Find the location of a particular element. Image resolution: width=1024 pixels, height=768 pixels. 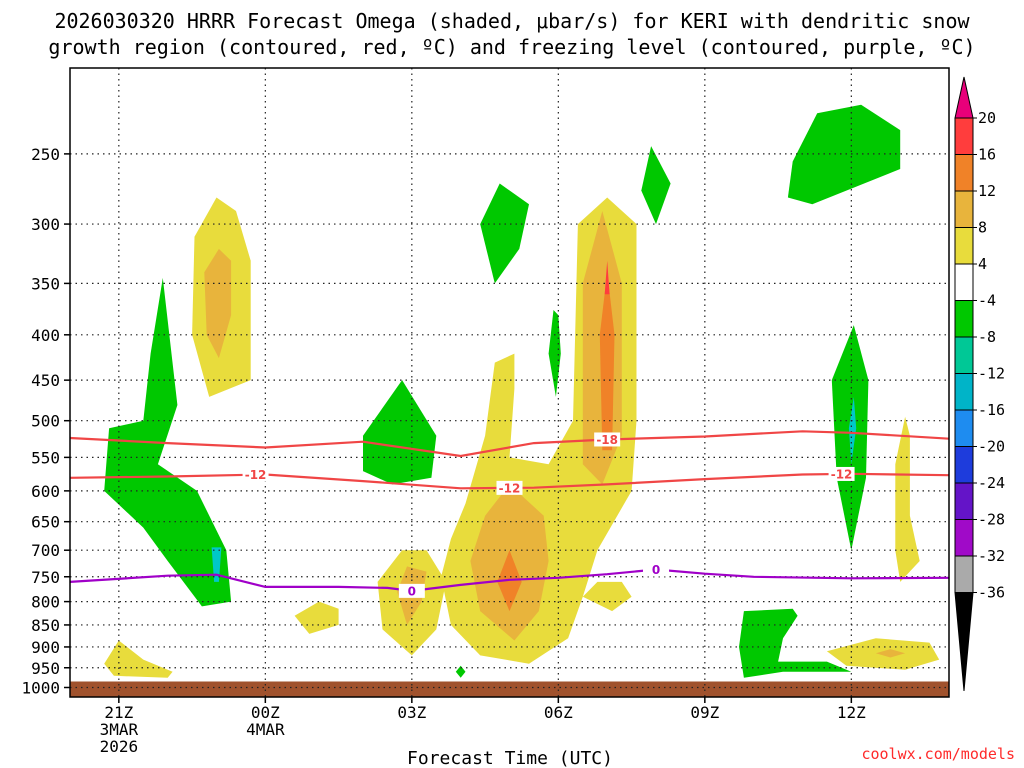

y-tick-label: 750 is located at coordinates (45, 577).